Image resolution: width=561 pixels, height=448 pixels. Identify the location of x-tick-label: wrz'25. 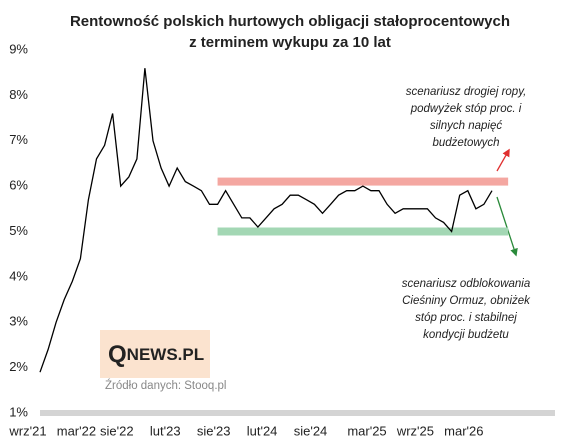
(415, 430).